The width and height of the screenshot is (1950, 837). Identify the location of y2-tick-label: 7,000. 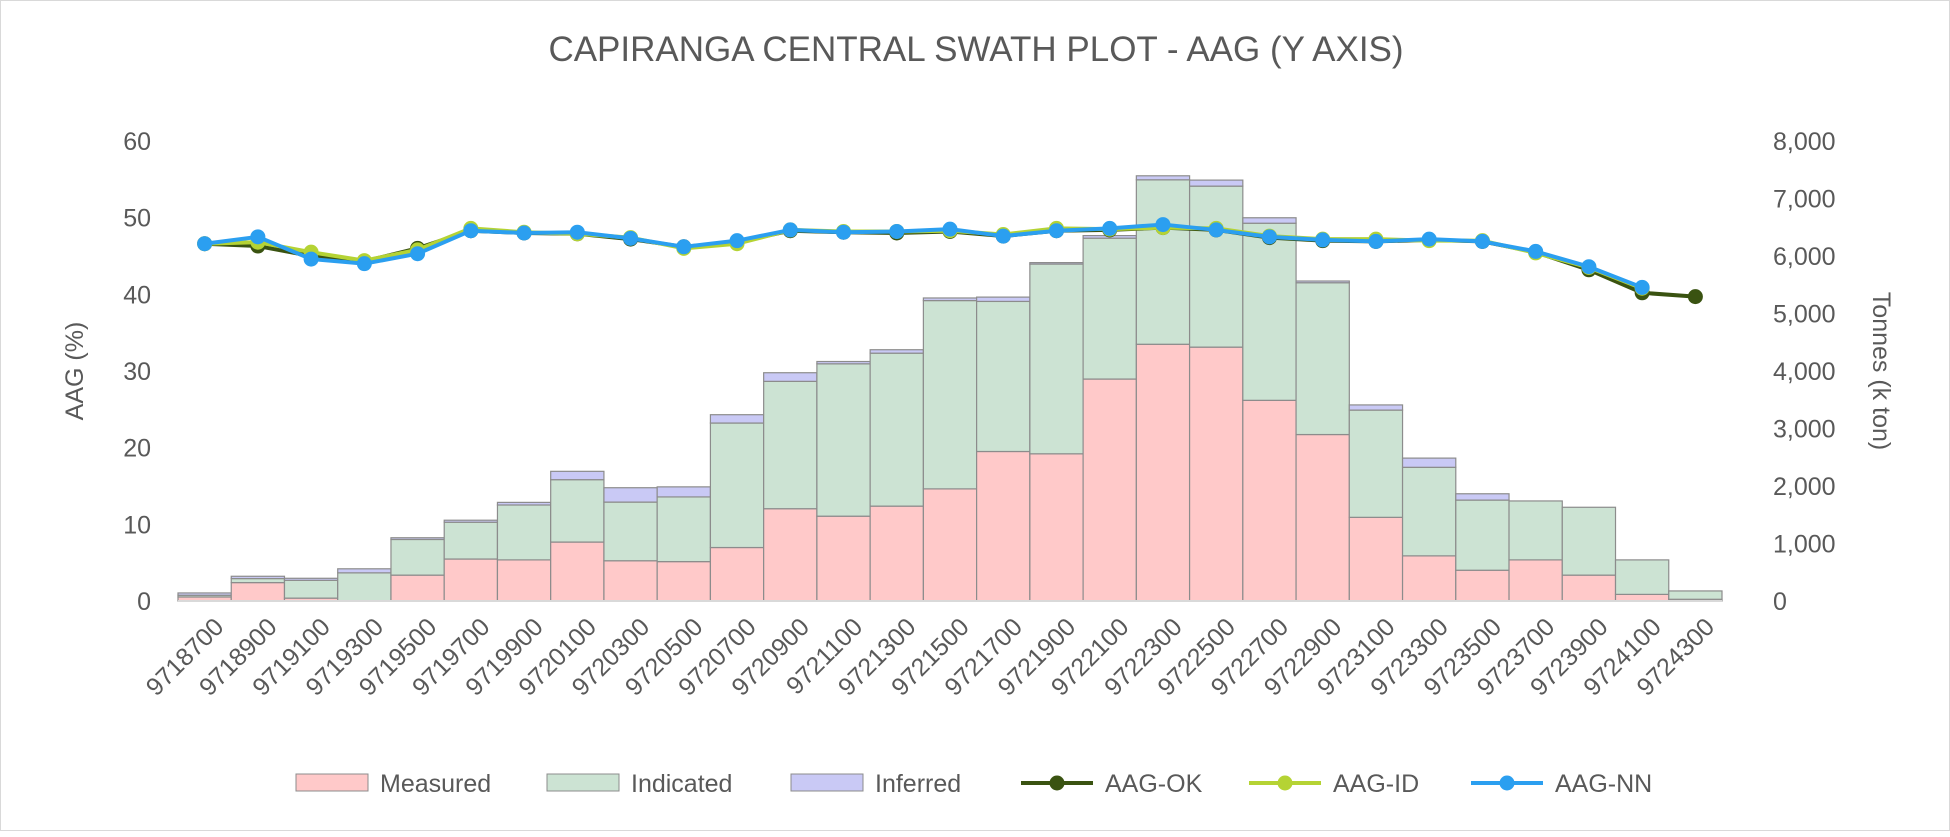
(1804, 200).